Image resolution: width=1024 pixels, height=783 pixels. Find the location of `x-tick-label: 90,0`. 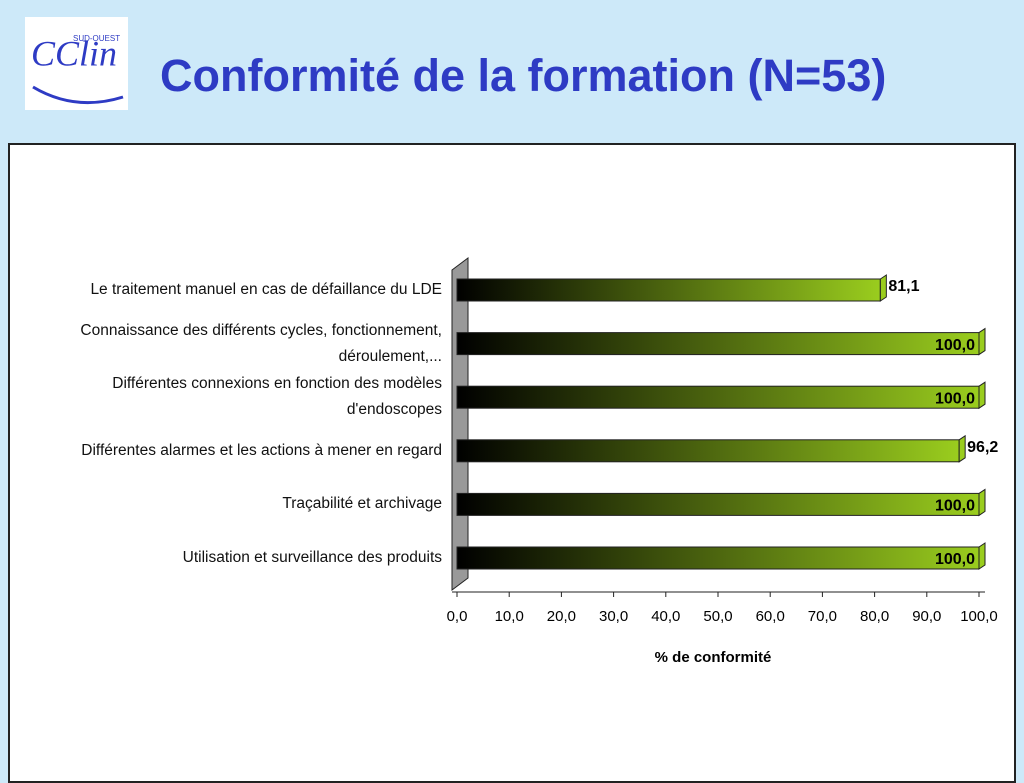

x-tick-label: 90,0 is located at coordinates (926, 616).